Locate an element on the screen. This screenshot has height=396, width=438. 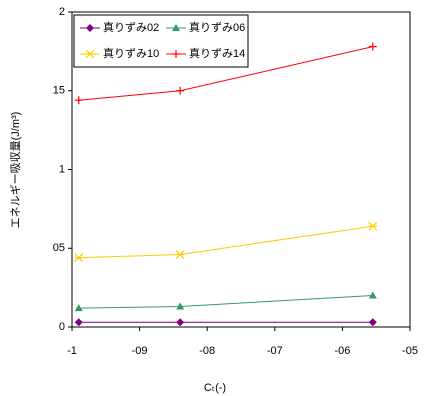
x-axis-label: Cₜ(-) is located at coordinates (215, 388).